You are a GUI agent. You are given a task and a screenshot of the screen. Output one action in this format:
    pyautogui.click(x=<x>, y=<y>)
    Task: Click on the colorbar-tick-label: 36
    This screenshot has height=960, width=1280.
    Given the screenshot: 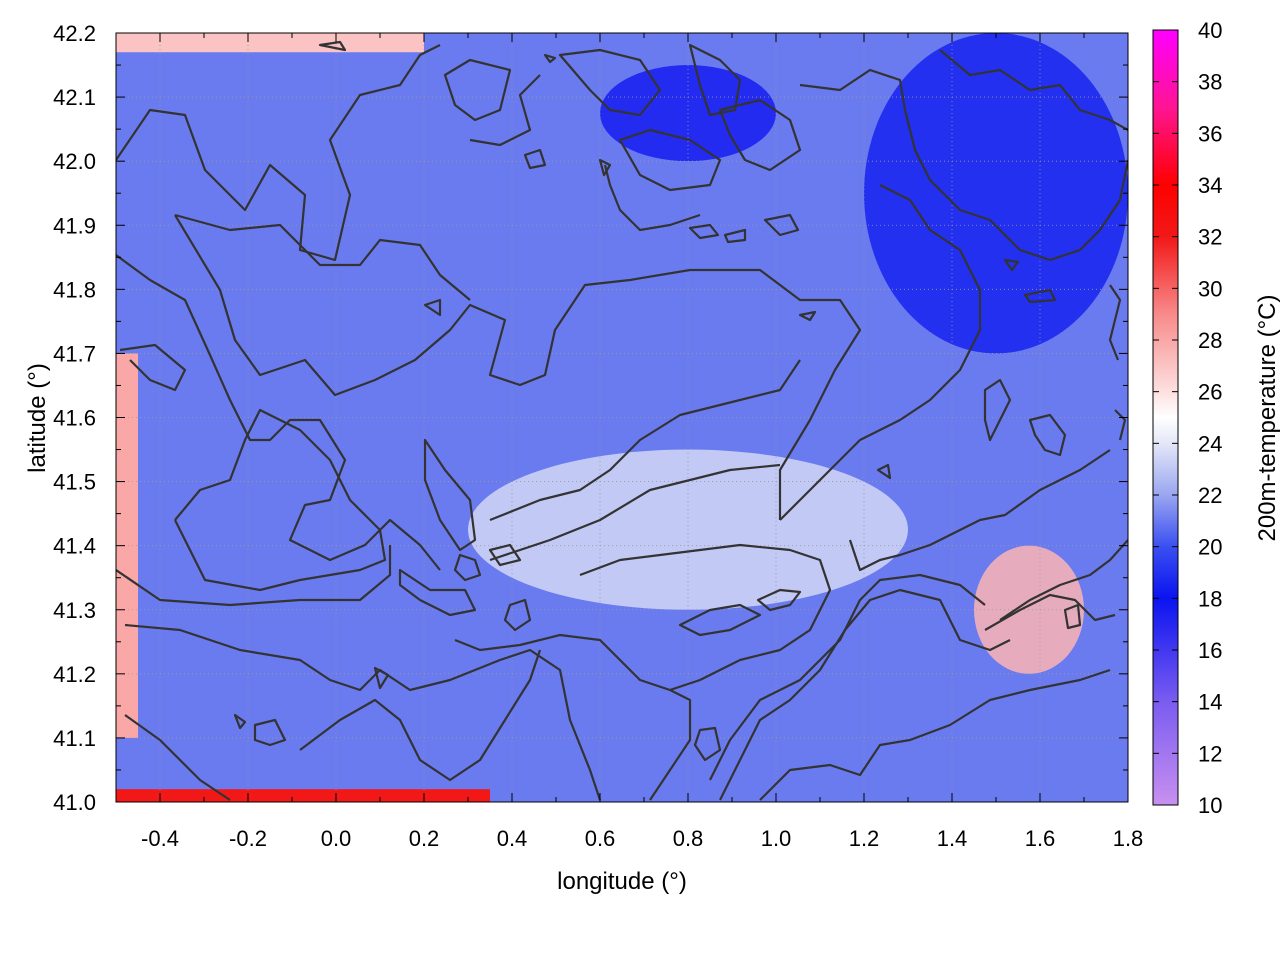 What is the action you would take?
    pyautogui.click(x=1210, y=133)
    